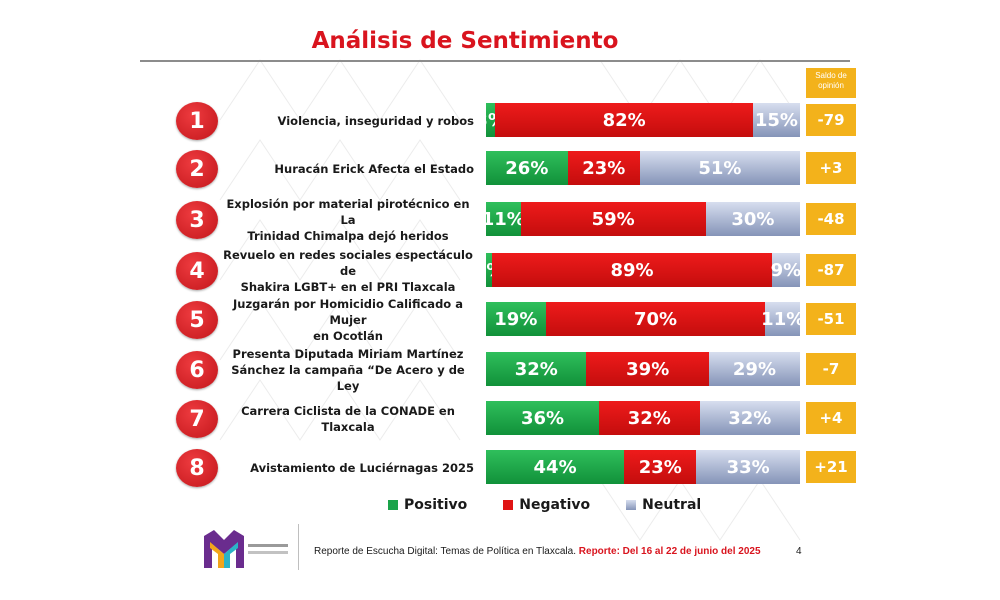 Image resolution: width=1000 pixels, height=600 pixels. Describe the element at coordinates (536, 369) in the screenshot. I see `bar-segment-positivo: 32%` at that location.